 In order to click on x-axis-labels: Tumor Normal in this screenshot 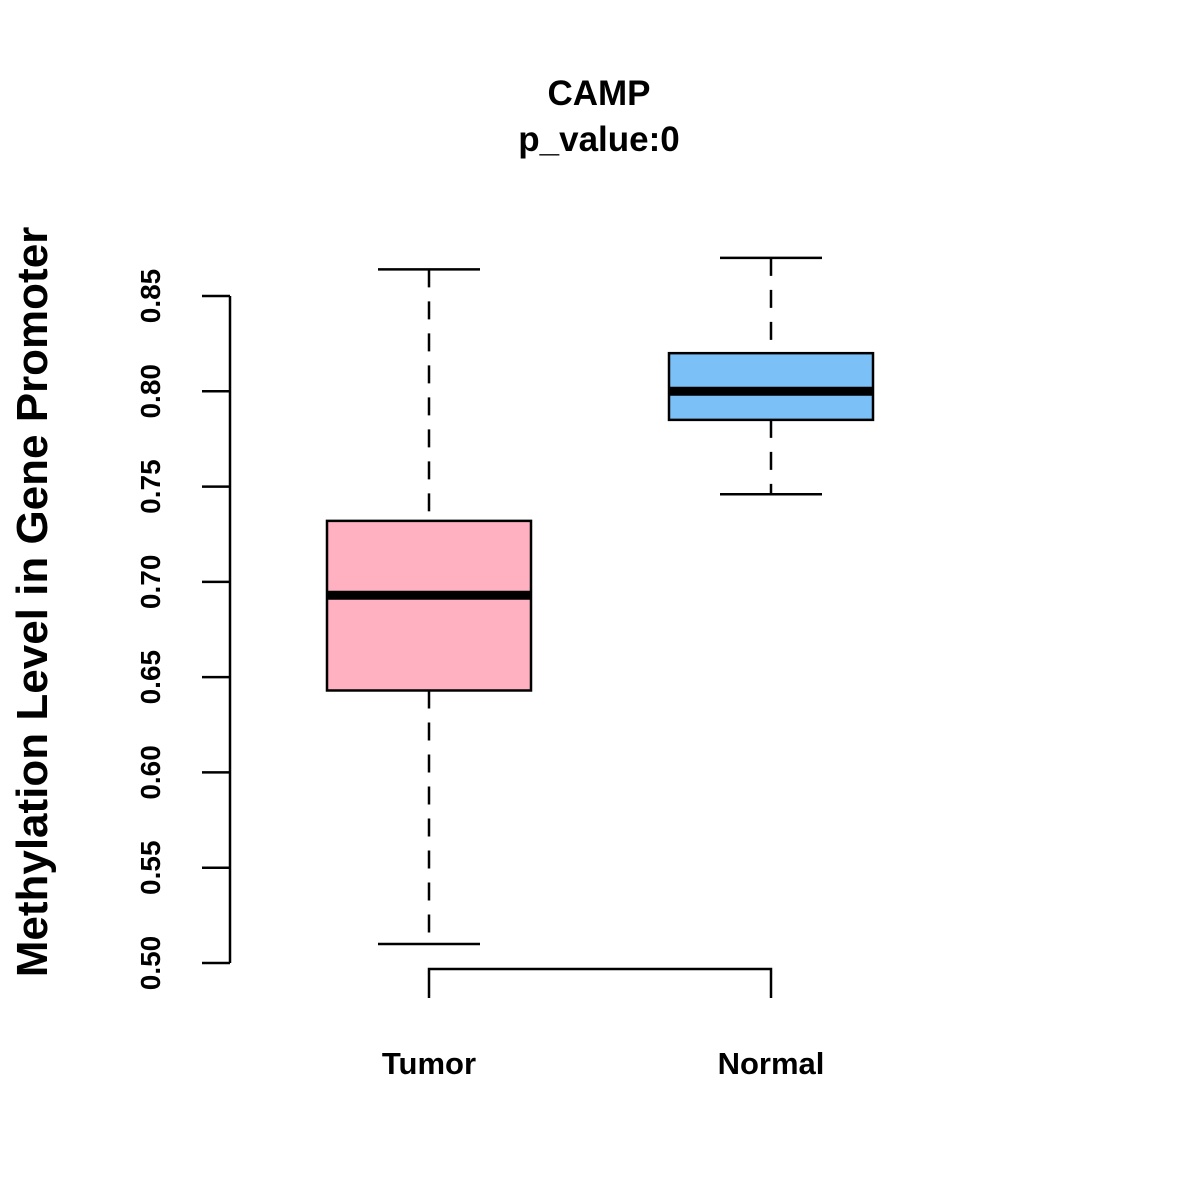, I will do `click(603, 1063)`.